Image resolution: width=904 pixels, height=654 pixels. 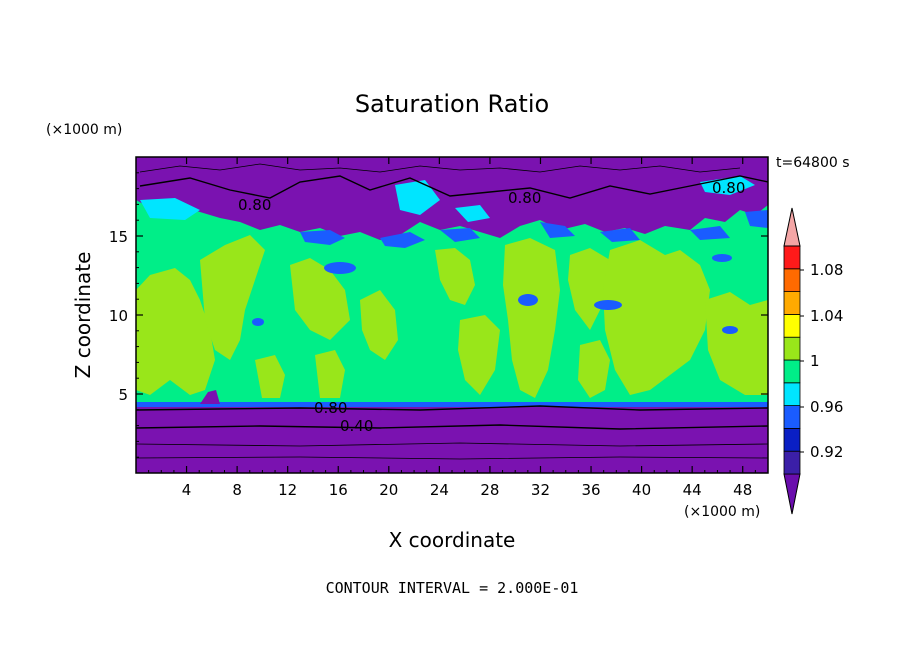 I want to click on x-tick-label: 36, so click(x=590, y=490).